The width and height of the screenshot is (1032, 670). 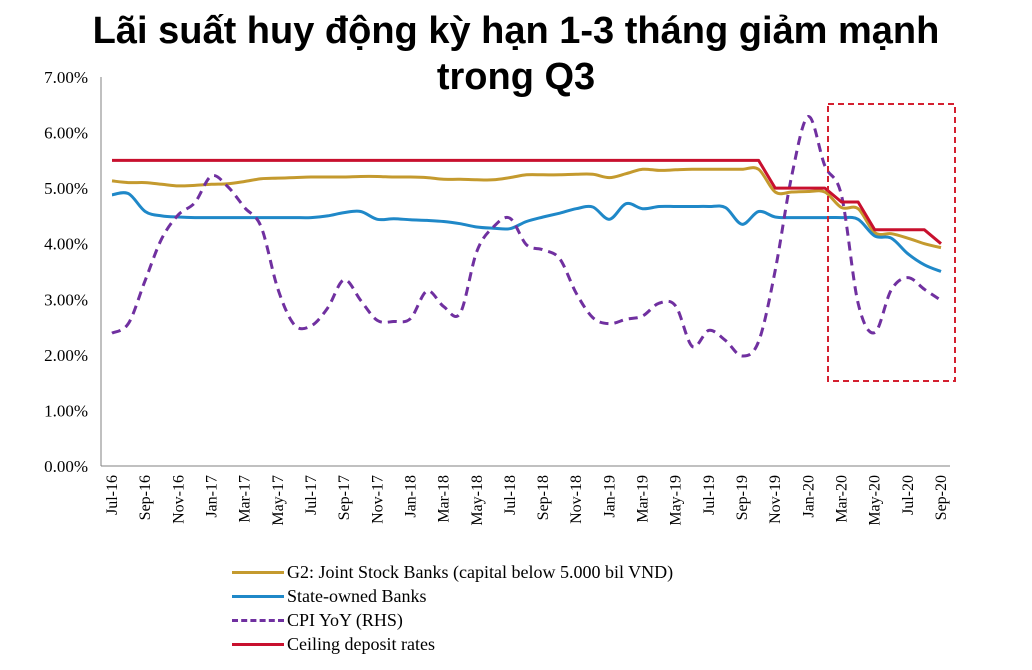 What do you see at coordinates (66, 299) in the screenshot?
I see `y-tick-label: 3.00%` at bounding box center [66, 299].